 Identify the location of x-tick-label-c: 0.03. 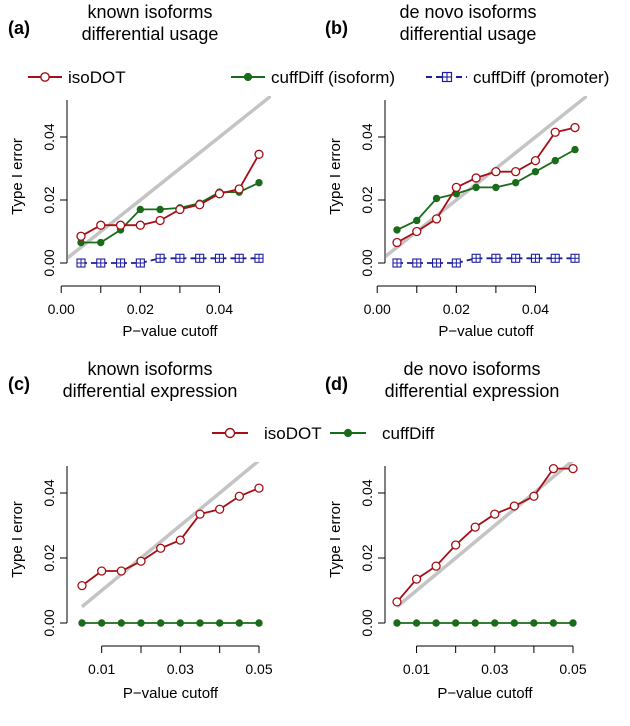
(180, 669).